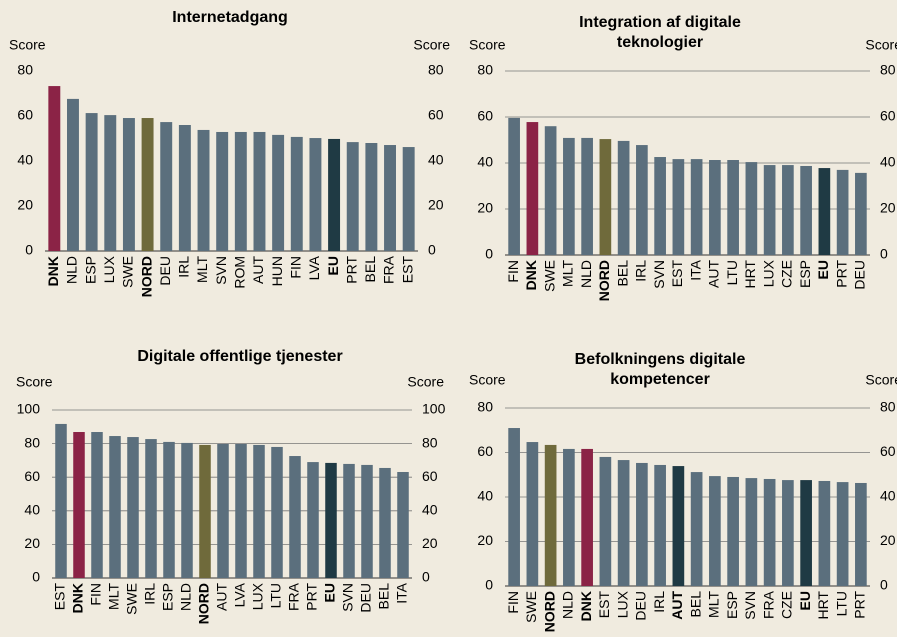  Describe the element at coordinates (888, 162) in the screenshot. I see `y2-tick-label: 40` at that location.